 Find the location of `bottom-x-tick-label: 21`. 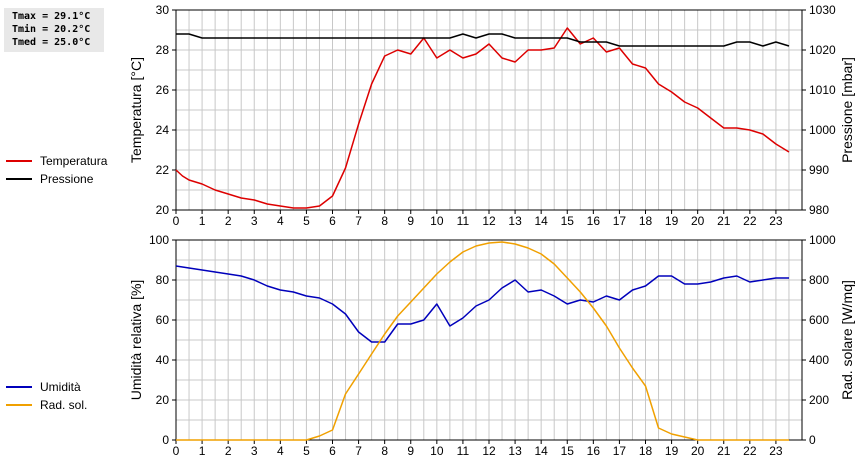

bottom-x-tick-label: 21 is located at coordinates (724, 451).